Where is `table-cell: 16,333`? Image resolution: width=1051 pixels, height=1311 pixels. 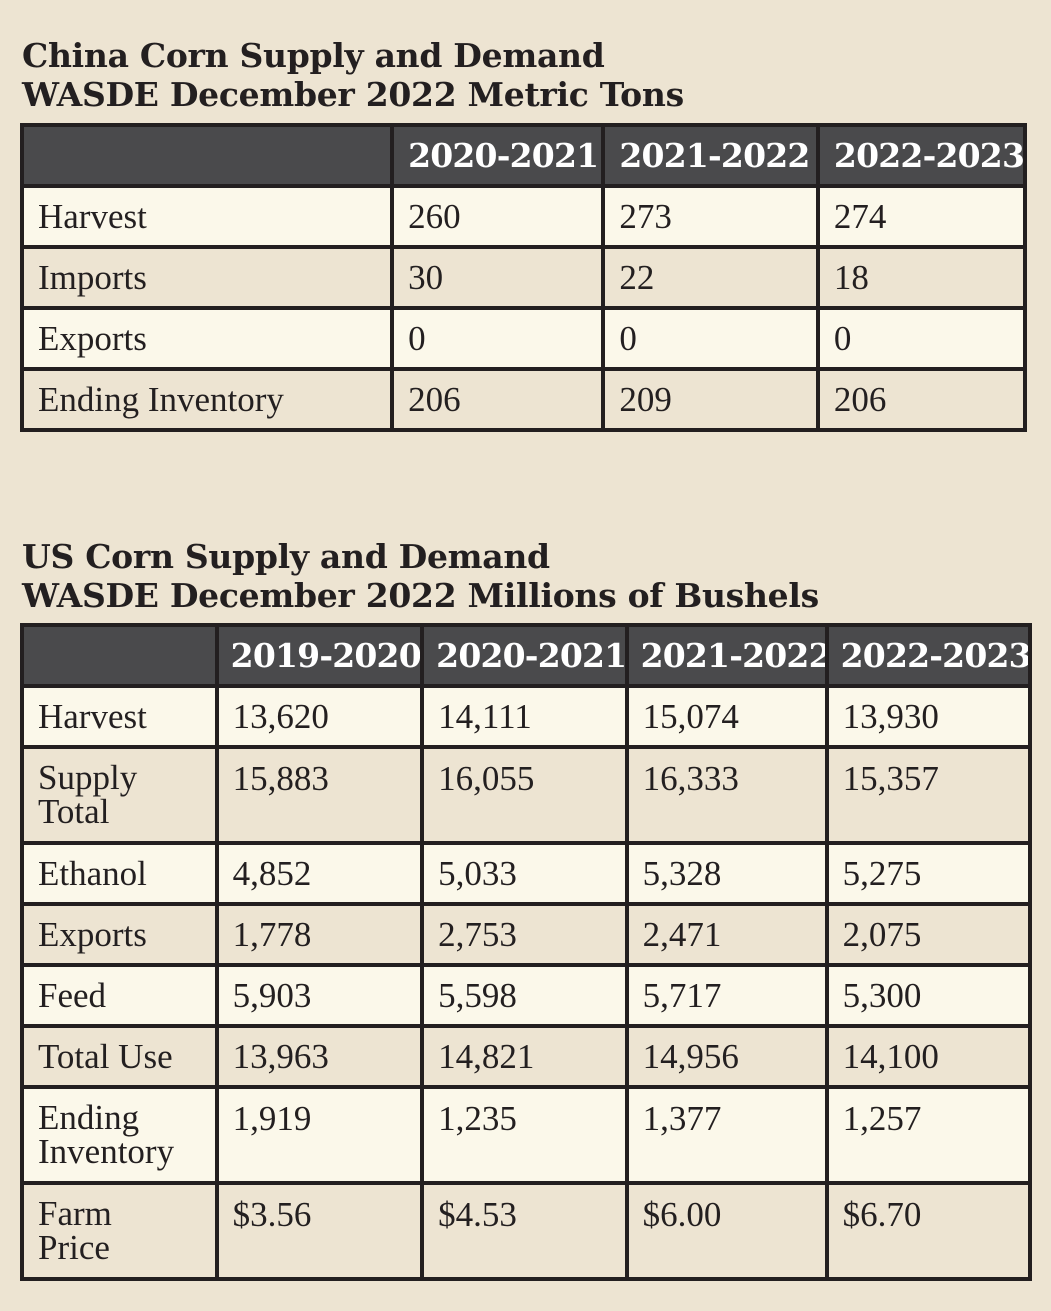
table-cell: 16,333 is located at coordinates (726, 795).